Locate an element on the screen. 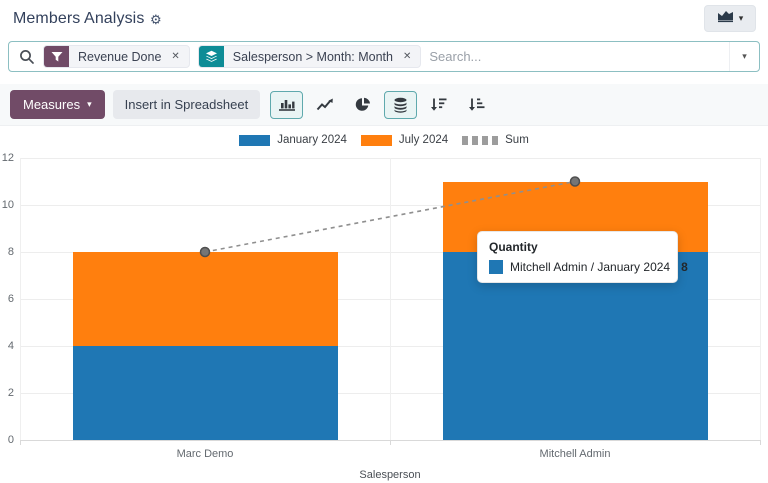 Image resolution: width=768 pixels, height=483 pixels. search-dropdown-caret-icon: ▾ is located at coordinates (744, 56).